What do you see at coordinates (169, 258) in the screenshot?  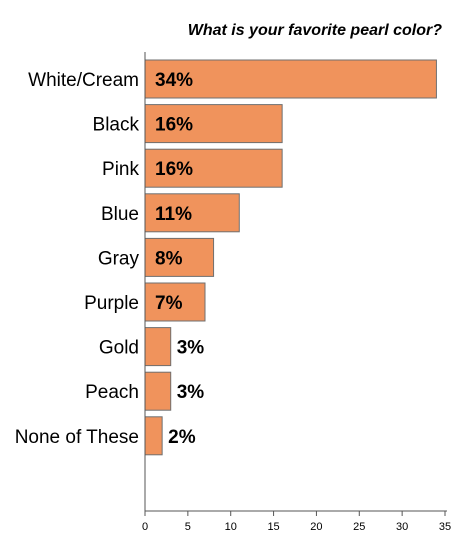 I see `value-label: 8%` at bounding box center [169, 258].